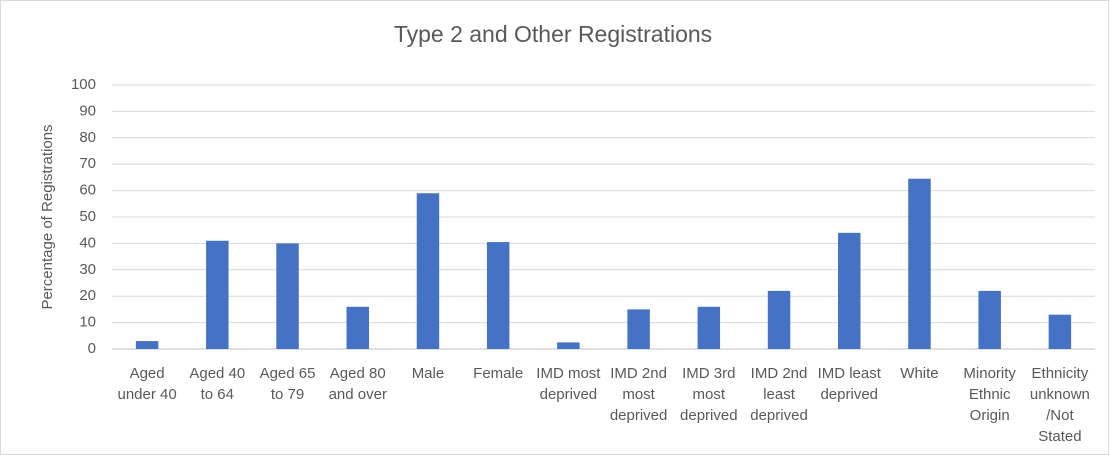 Image resolution: width=1110 pixels, height=456 pixels. What do you see at coordinates (87, 242) in the screenshot?
I see `y-tick-label: 40` at bounding box center [87, 242].